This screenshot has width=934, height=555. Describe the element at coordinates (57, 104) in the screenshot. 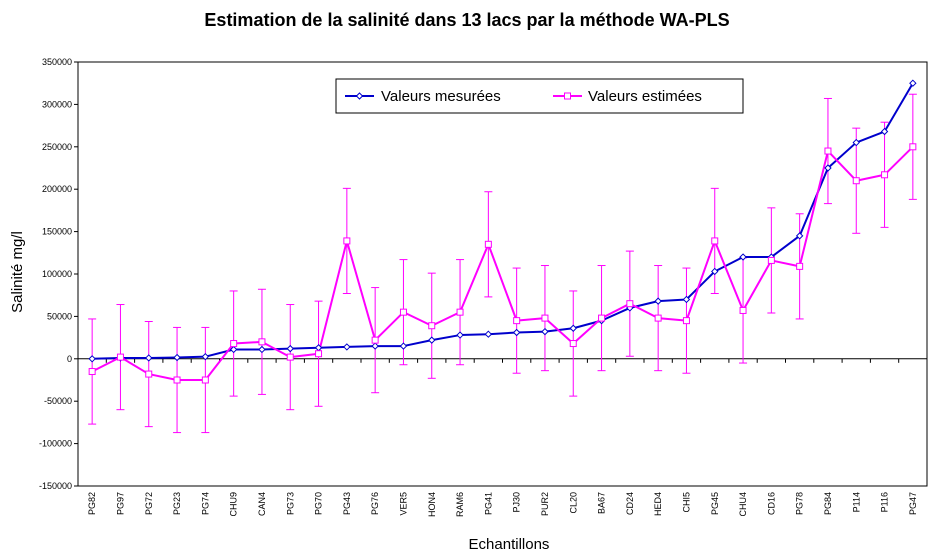

I see `y-tick-label: 300000` at that location.